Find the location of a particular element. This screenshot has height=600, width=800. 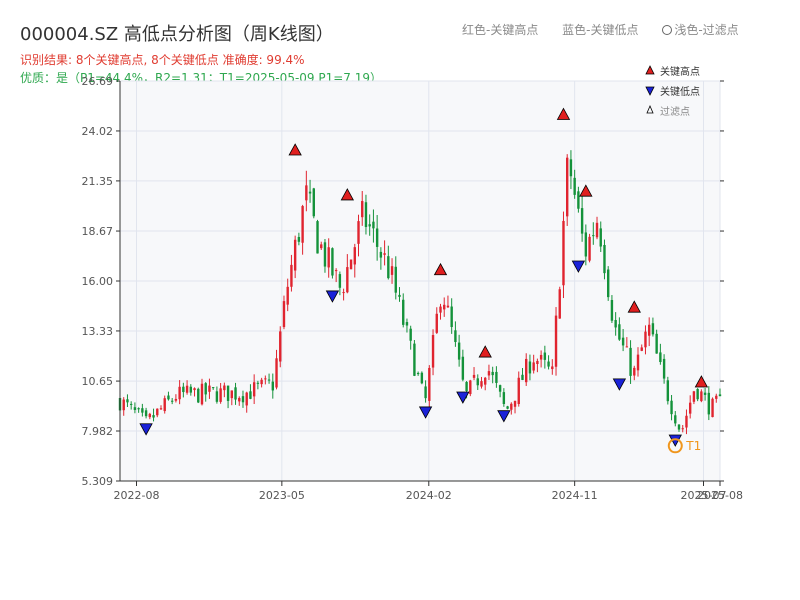

legend-filtered-icon is located at coordinates (650, 109).